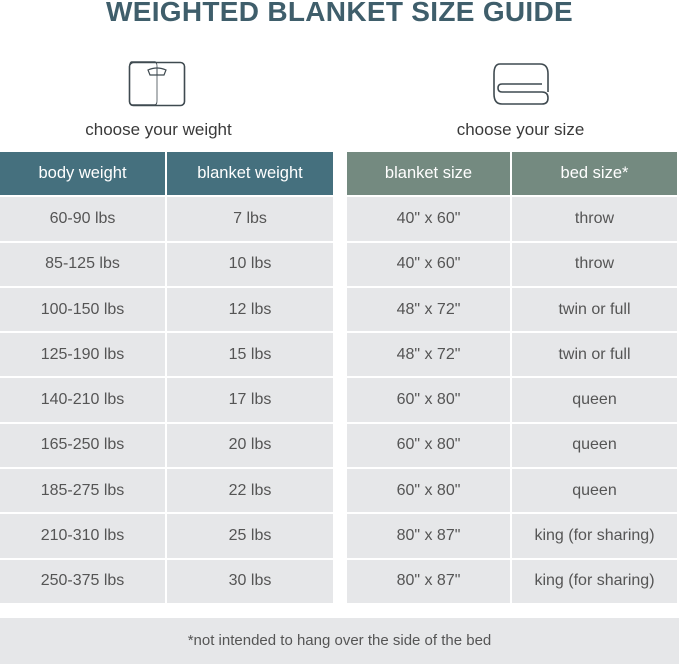 This screenshot has width=679, height=664. I want to click on table-cell: 10 lbs, so click(250, 264).